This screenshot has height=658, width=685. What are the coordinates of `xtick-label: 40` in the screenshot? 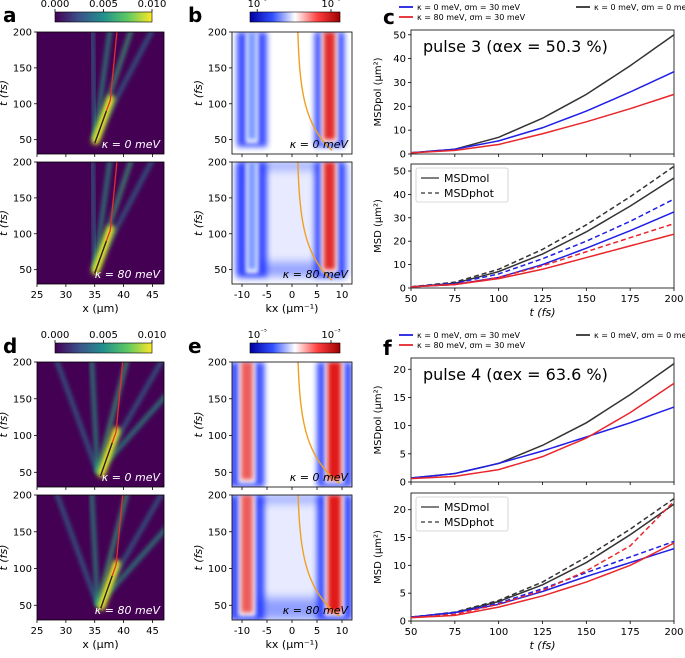 It's located at (123, 295).